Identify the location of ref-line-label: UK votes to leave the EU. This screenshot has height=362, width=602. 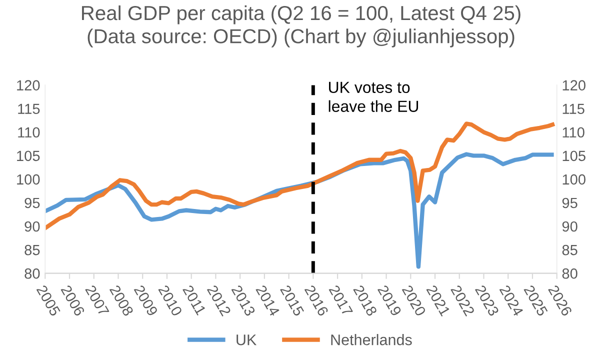
(373, 97).